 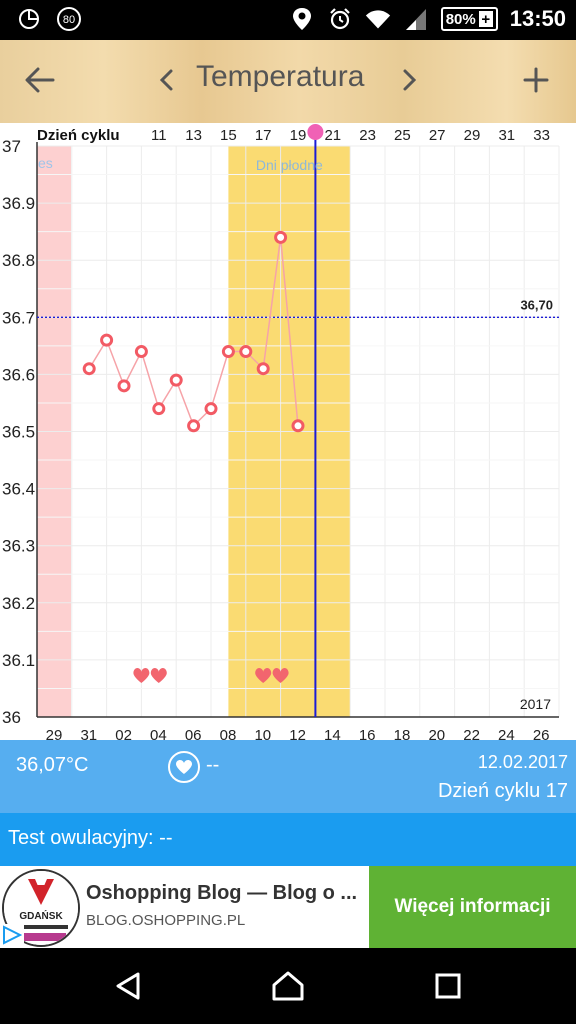 I want to click on next-button, so click(x=410, y=80).